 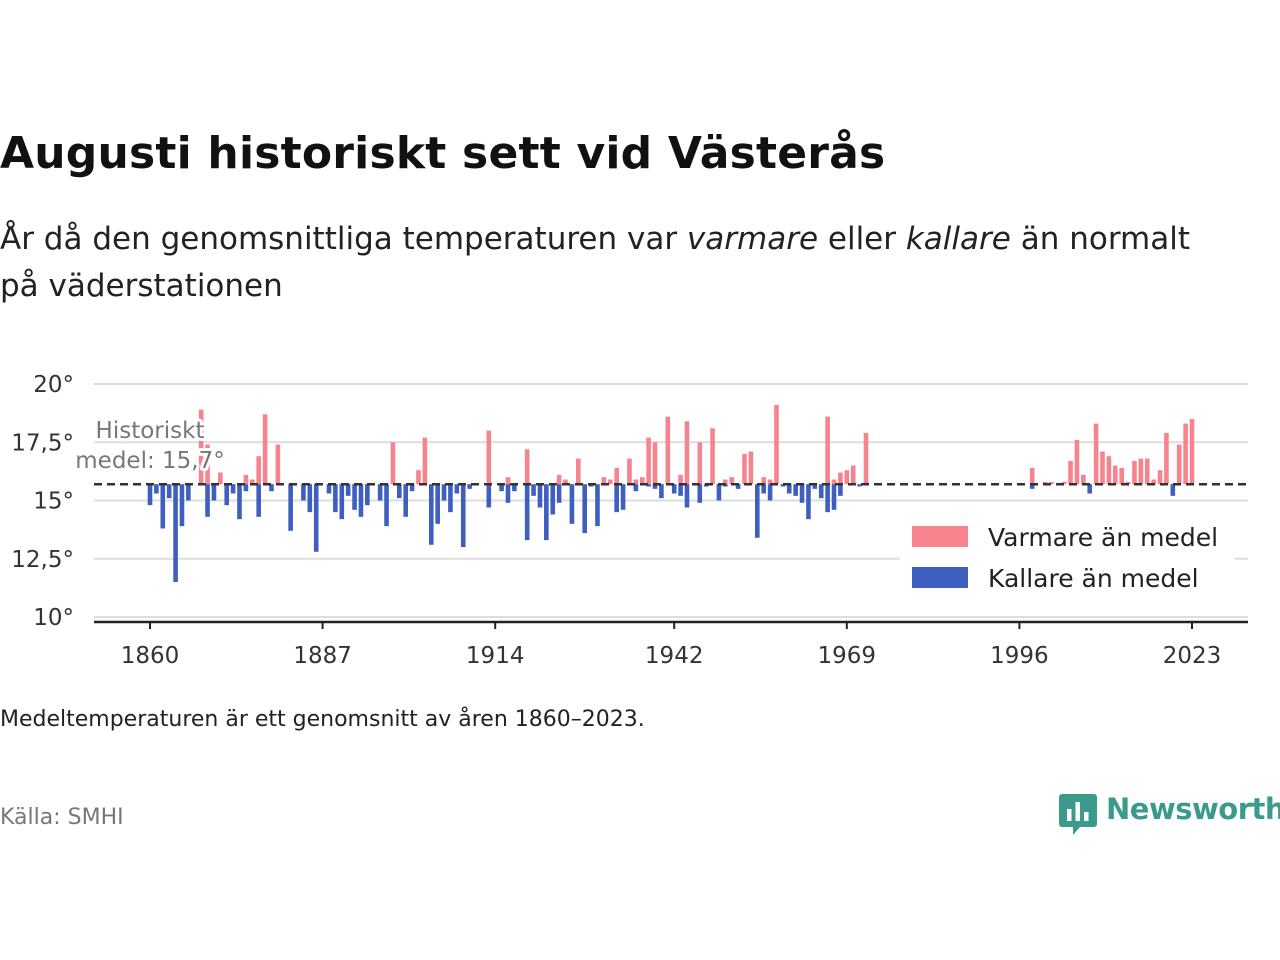 I want to click on y-tick-label: 12,5°, so click(x=42, y=560).